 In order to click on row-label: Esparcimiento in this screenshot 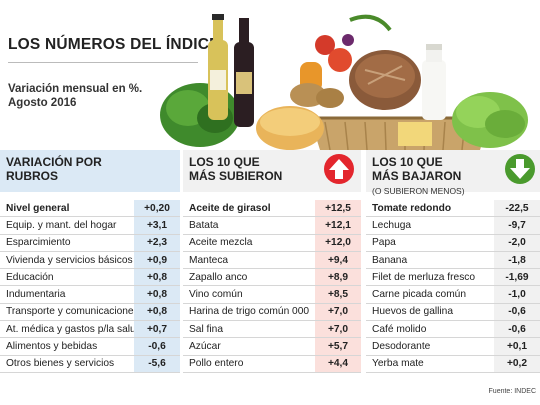, I will do `click(38, 243)`.